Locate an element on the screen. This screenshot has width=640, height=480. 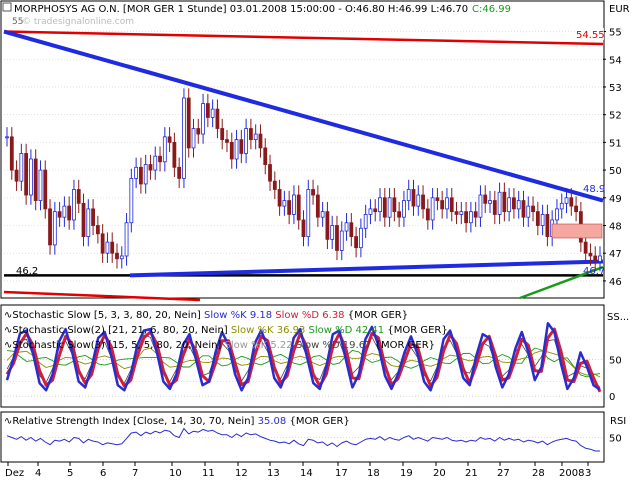
collapse-box-icon is located at coordinates (7, 7).